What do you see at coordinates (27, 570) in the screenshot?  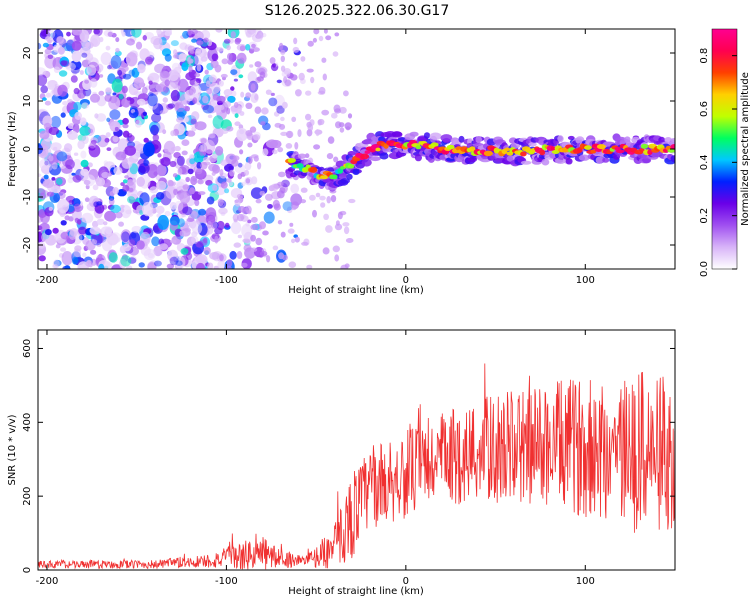 I see `y-tick-label: 0` at bounding box center [27, 570].